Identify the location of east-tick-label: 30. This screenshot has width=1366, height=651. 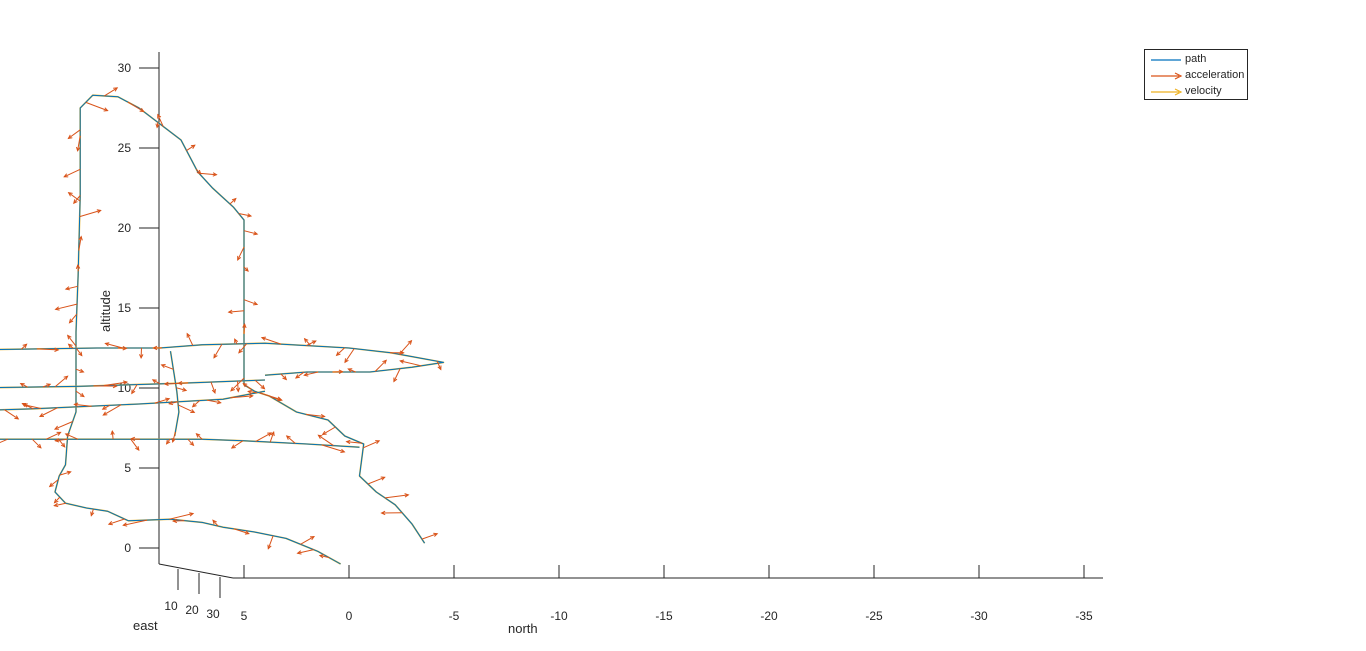
(213, 614).